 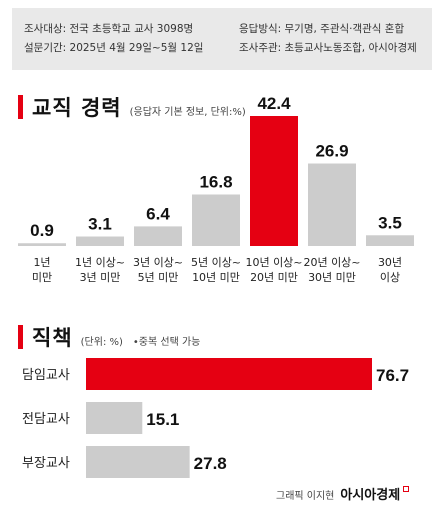 What do you see at coordinates (406, 489) in the screenshot?
I see `brand-mark-icon` at bounding box center [406, 489].